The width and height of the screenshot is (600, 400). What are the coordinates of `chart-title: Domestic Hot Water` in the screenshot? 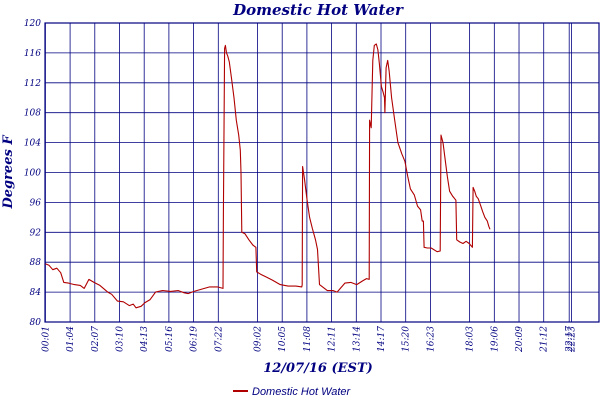 It's located at (318, 10).